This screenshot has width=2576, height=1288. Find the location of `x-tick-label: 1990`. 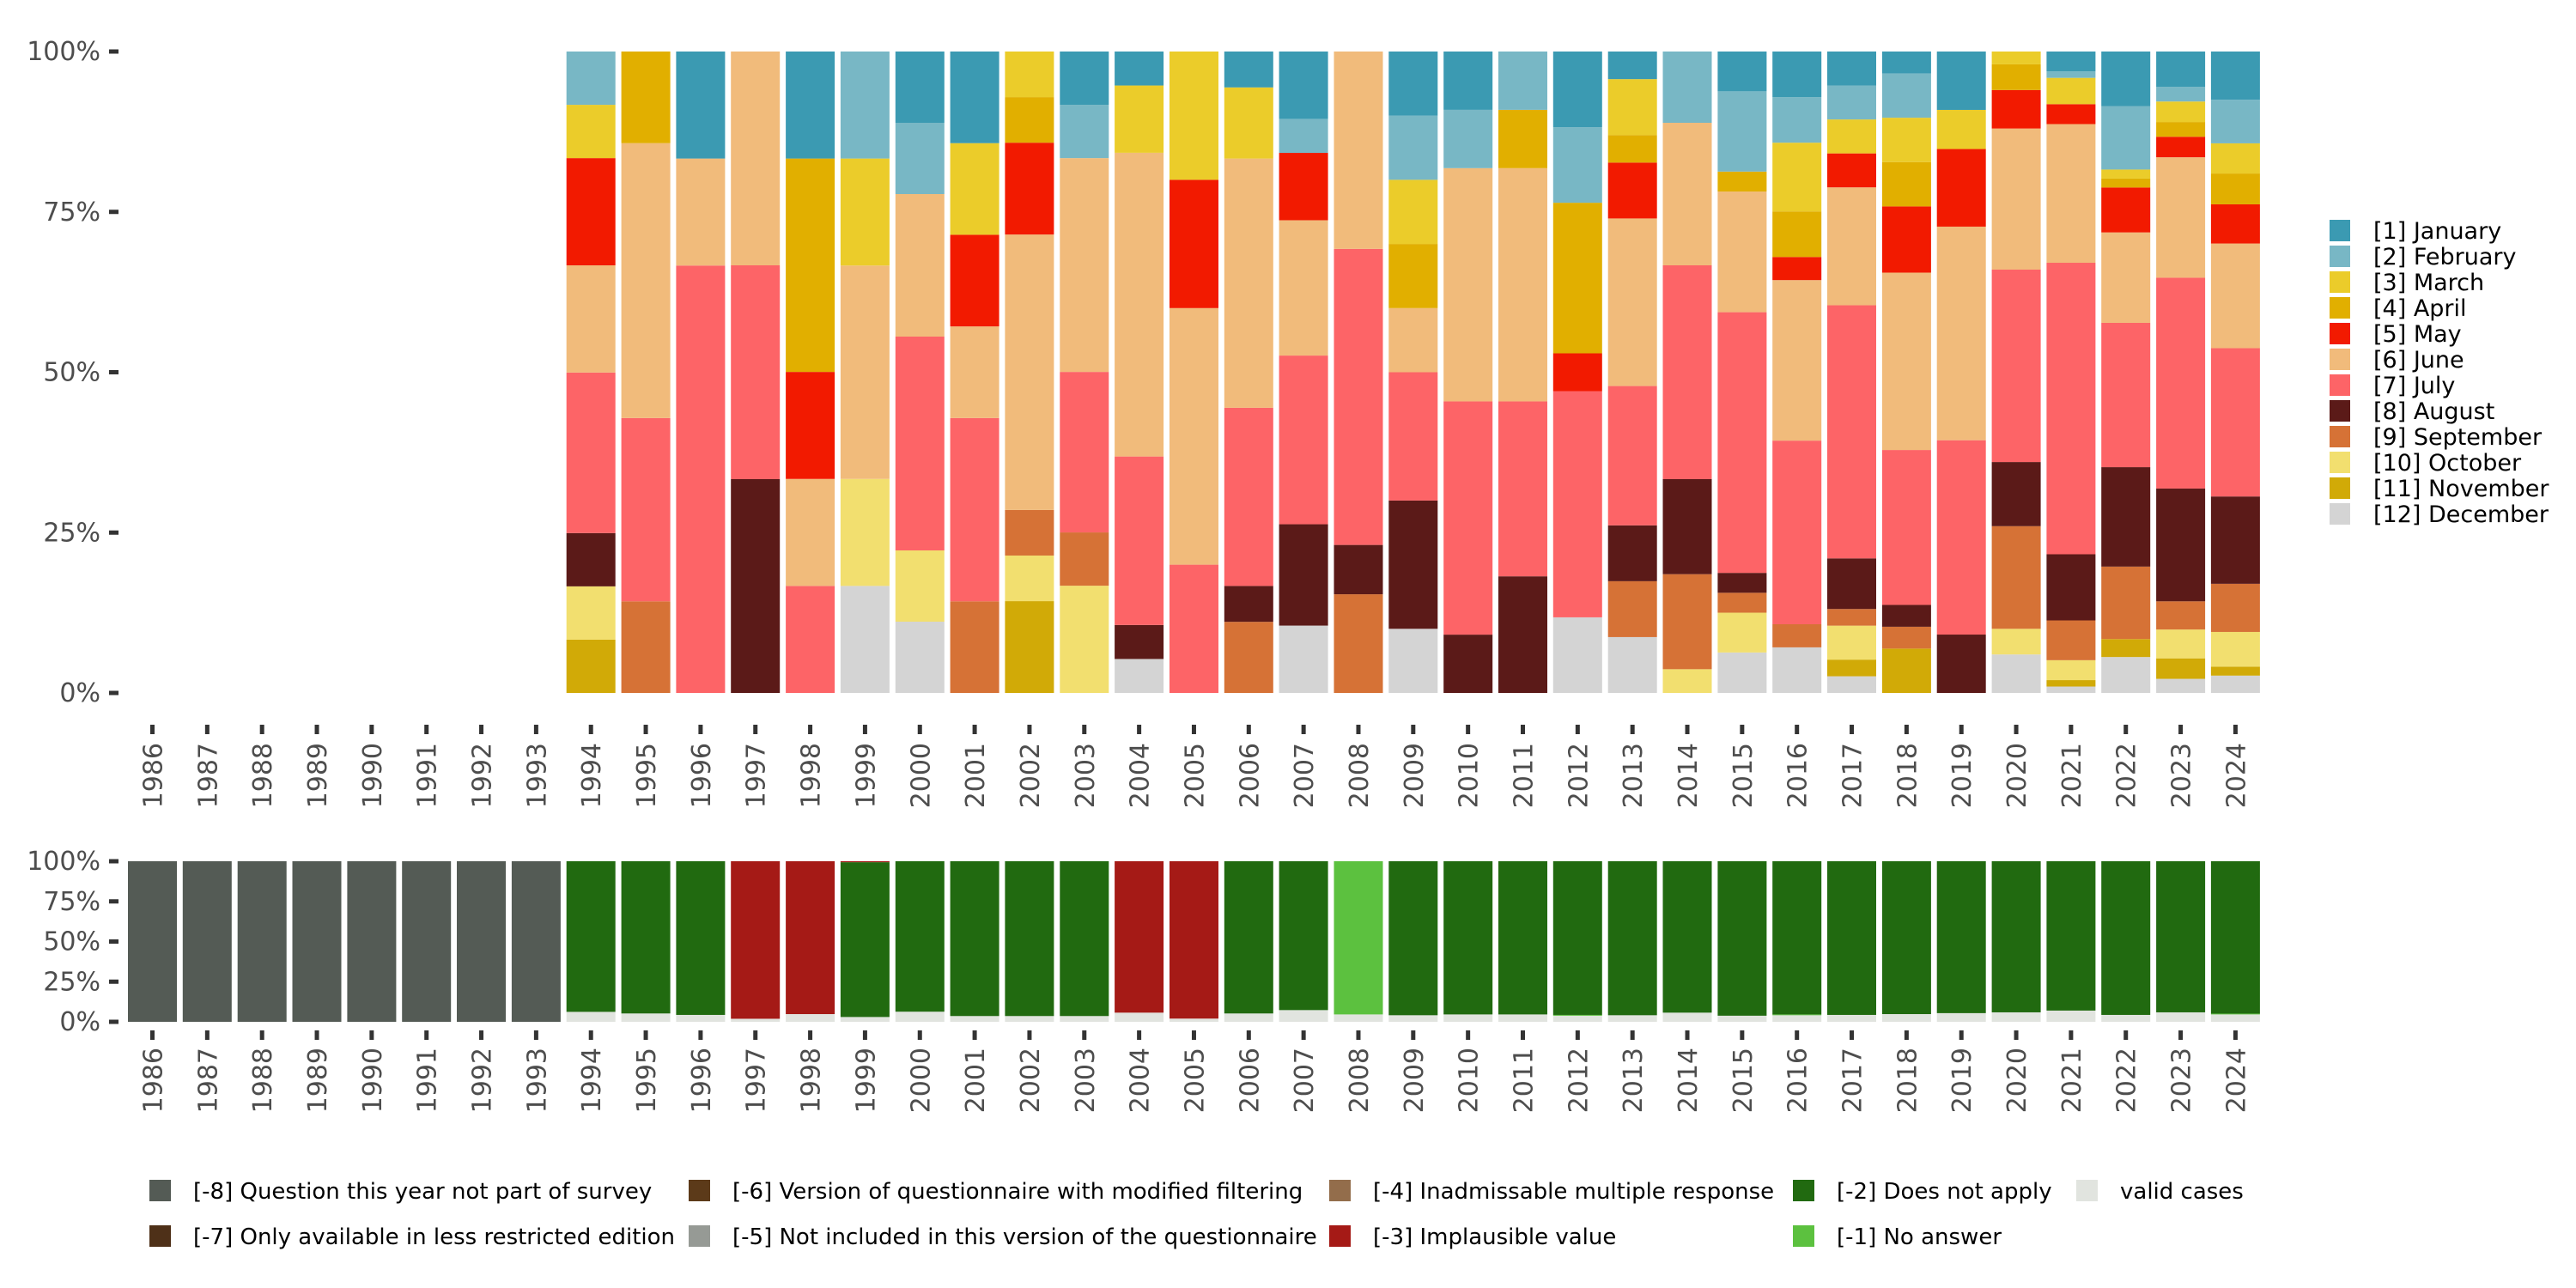

x-tick-label: 1990 is located at coordinates (373, 1080).